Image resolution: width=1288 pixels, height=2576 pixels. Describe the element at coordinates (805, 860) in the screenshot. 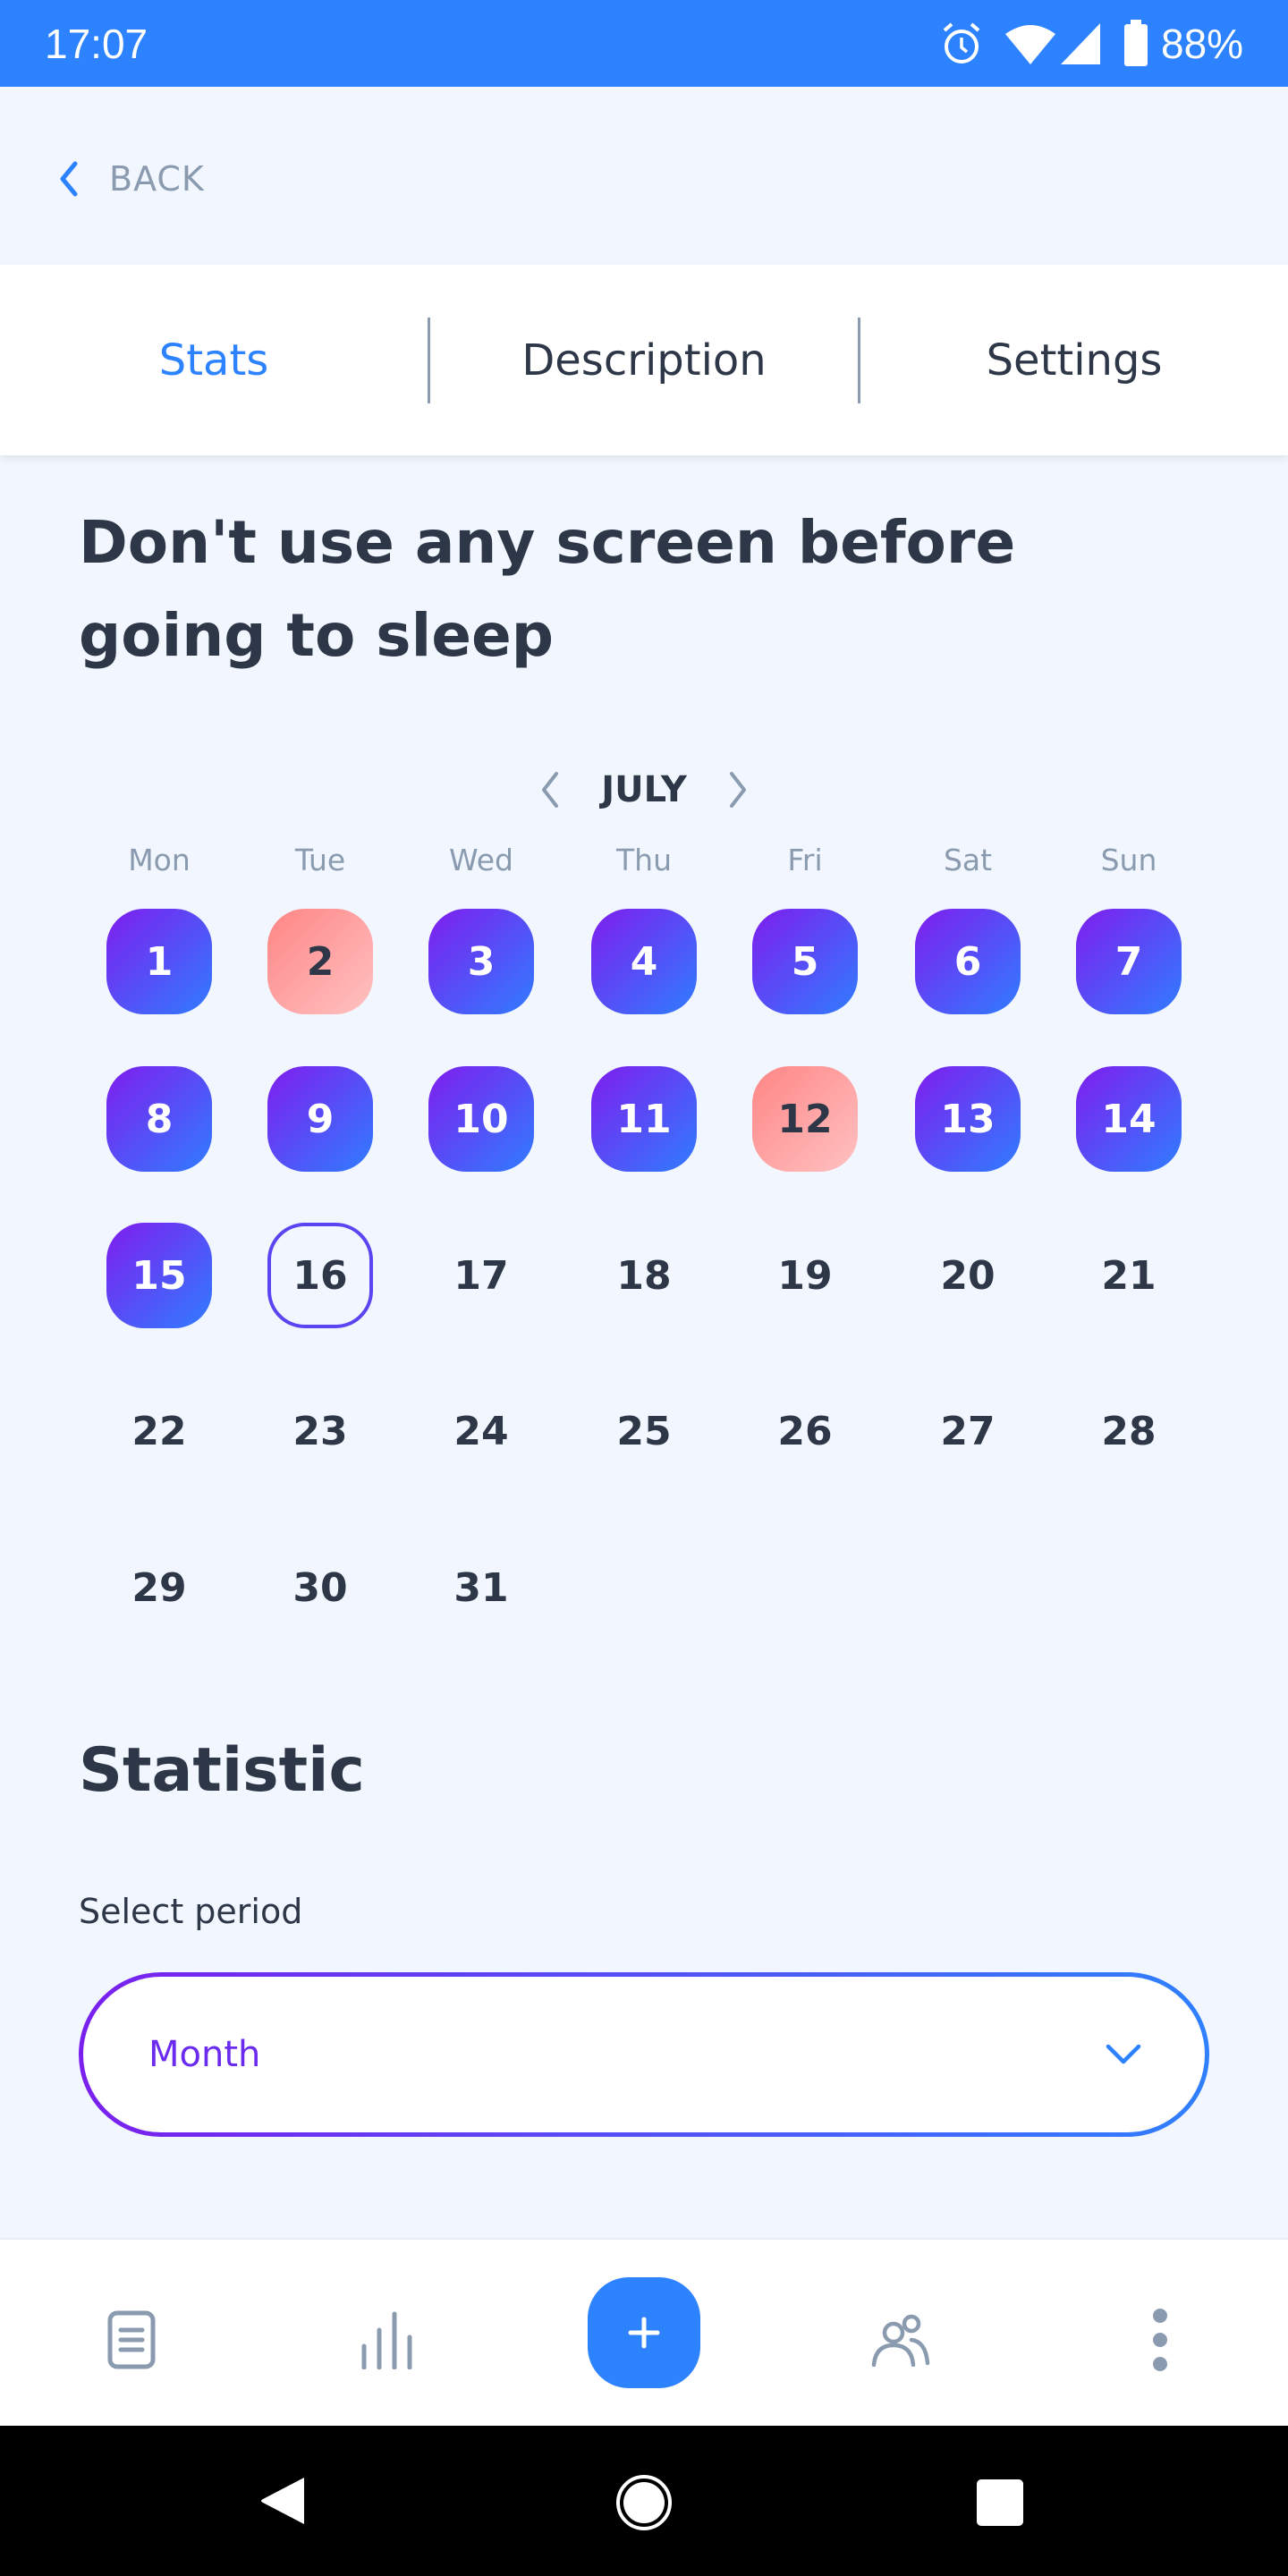

I see `weekday-header: Fri` at that location.